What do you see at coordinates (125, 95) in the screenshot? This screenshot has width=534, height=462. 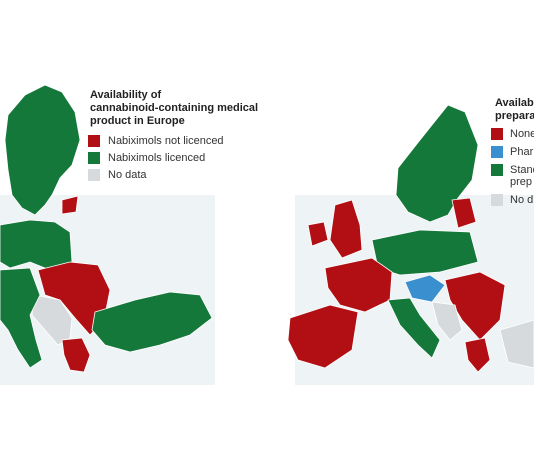 I see `legend-title: Availability of` at bounding box center [125, 95].